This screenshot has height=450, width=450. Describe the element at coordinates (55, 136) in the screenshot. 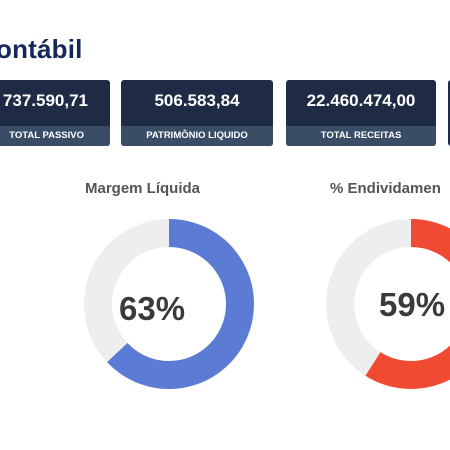

I see `kpi-label: TOTAL PASSIVO` at that location.